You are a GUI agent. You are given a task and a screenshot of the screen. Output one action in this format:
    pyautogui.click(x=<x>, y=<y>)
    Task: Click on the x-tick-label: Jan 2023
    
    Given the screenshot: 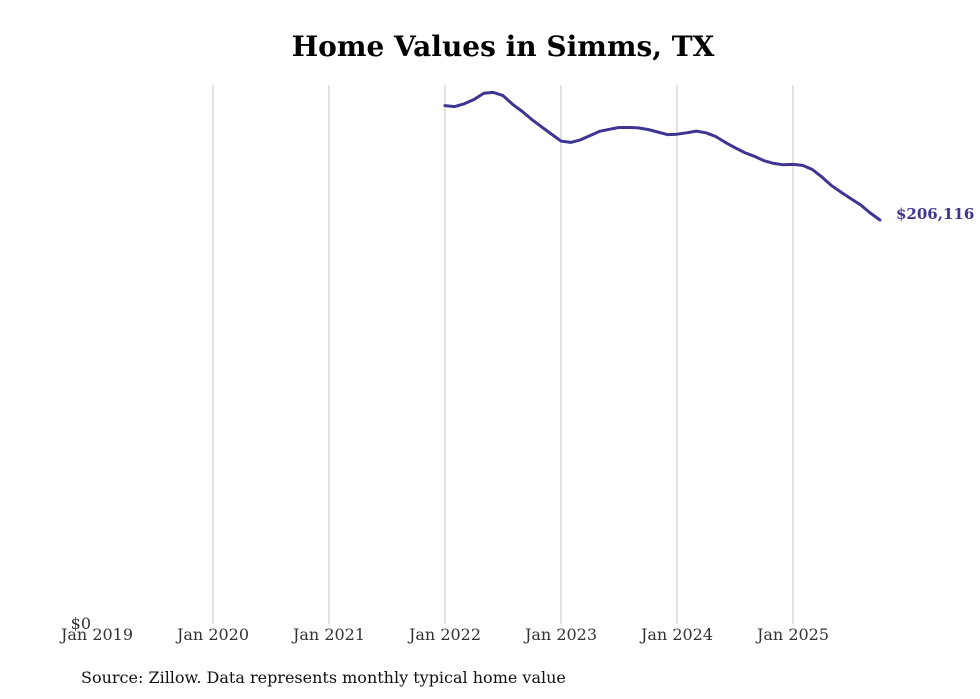 What is the action you would take?
    pyautogui.click(x=560, y=634)
    